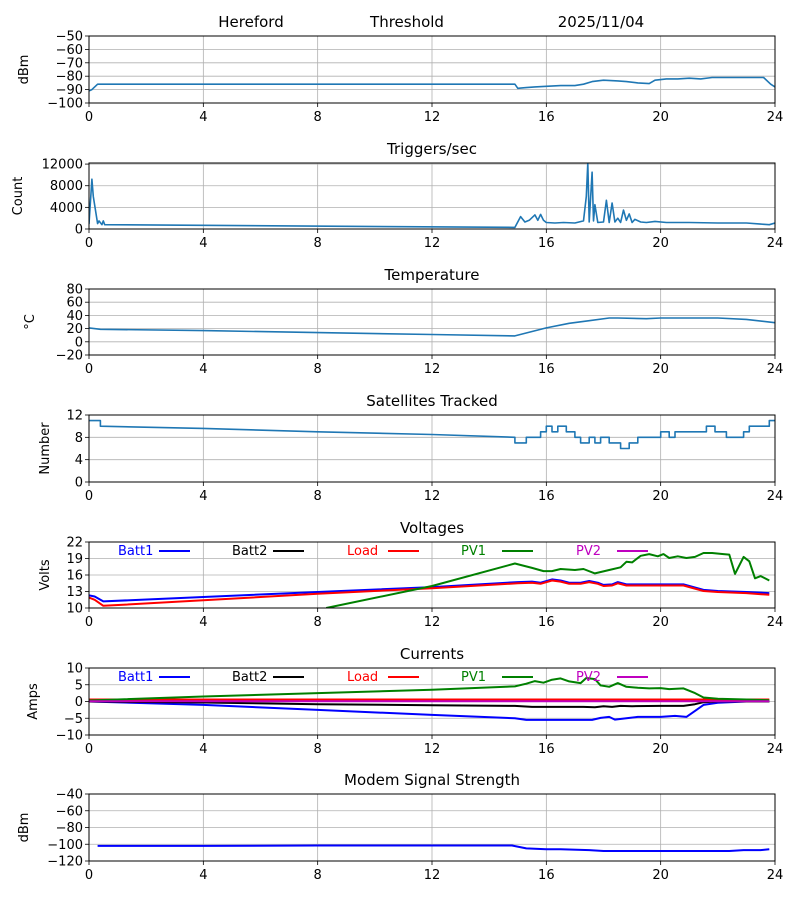 The width and height of the screenshot is (800, 900). Describe the element at coordinates (65, 862) in the screenshot. I see `y-tick-label: −120` at that location.